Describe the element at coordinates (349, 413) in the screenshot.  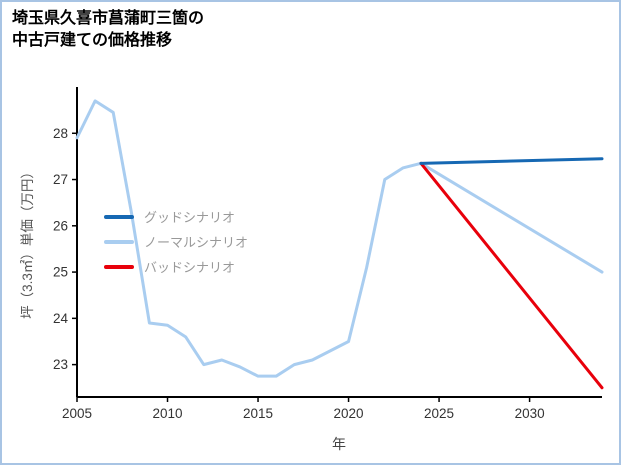
I see `x-tick-label: 2020` at that location.